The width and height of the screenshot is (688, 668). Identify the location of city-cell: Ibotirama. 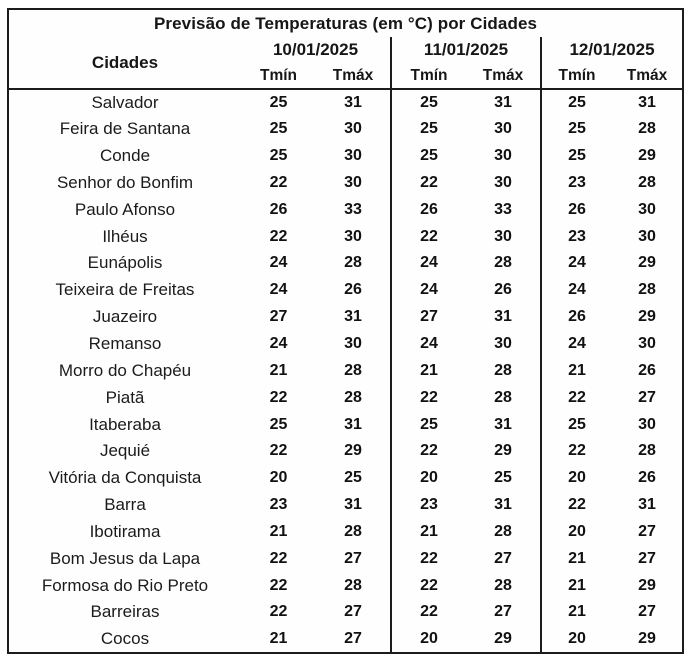
(125, 531).